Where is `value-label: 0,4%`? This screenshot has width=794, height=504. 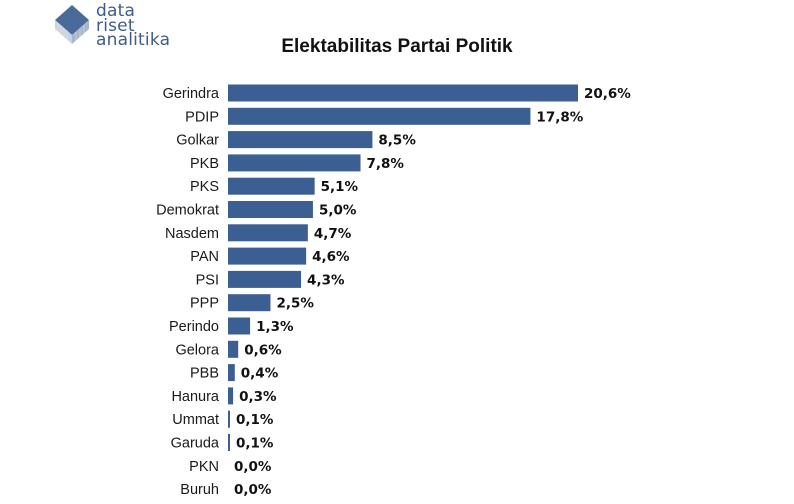
value-label: 0,4% is located at coordinates (260, 374).